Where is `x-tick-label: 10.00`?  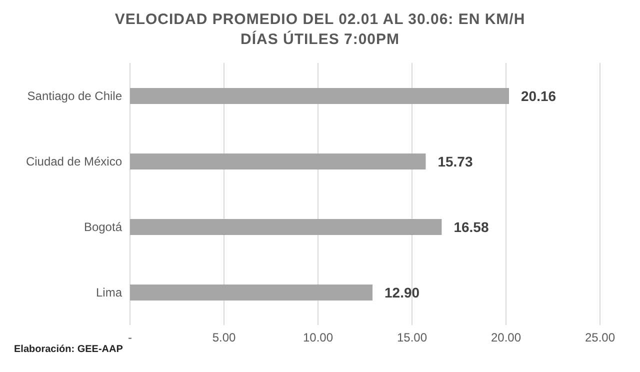 x-tick-label: 10.00 is located at coordinates (318, 337).